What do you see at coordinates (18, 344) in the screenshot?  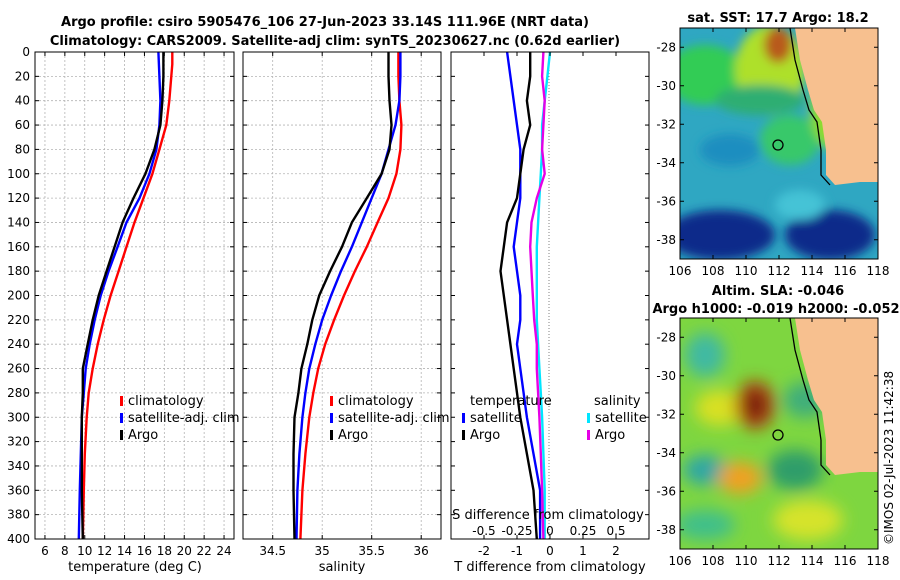 I see `depth-tick-label: 240` at bounding box center [18, 344].